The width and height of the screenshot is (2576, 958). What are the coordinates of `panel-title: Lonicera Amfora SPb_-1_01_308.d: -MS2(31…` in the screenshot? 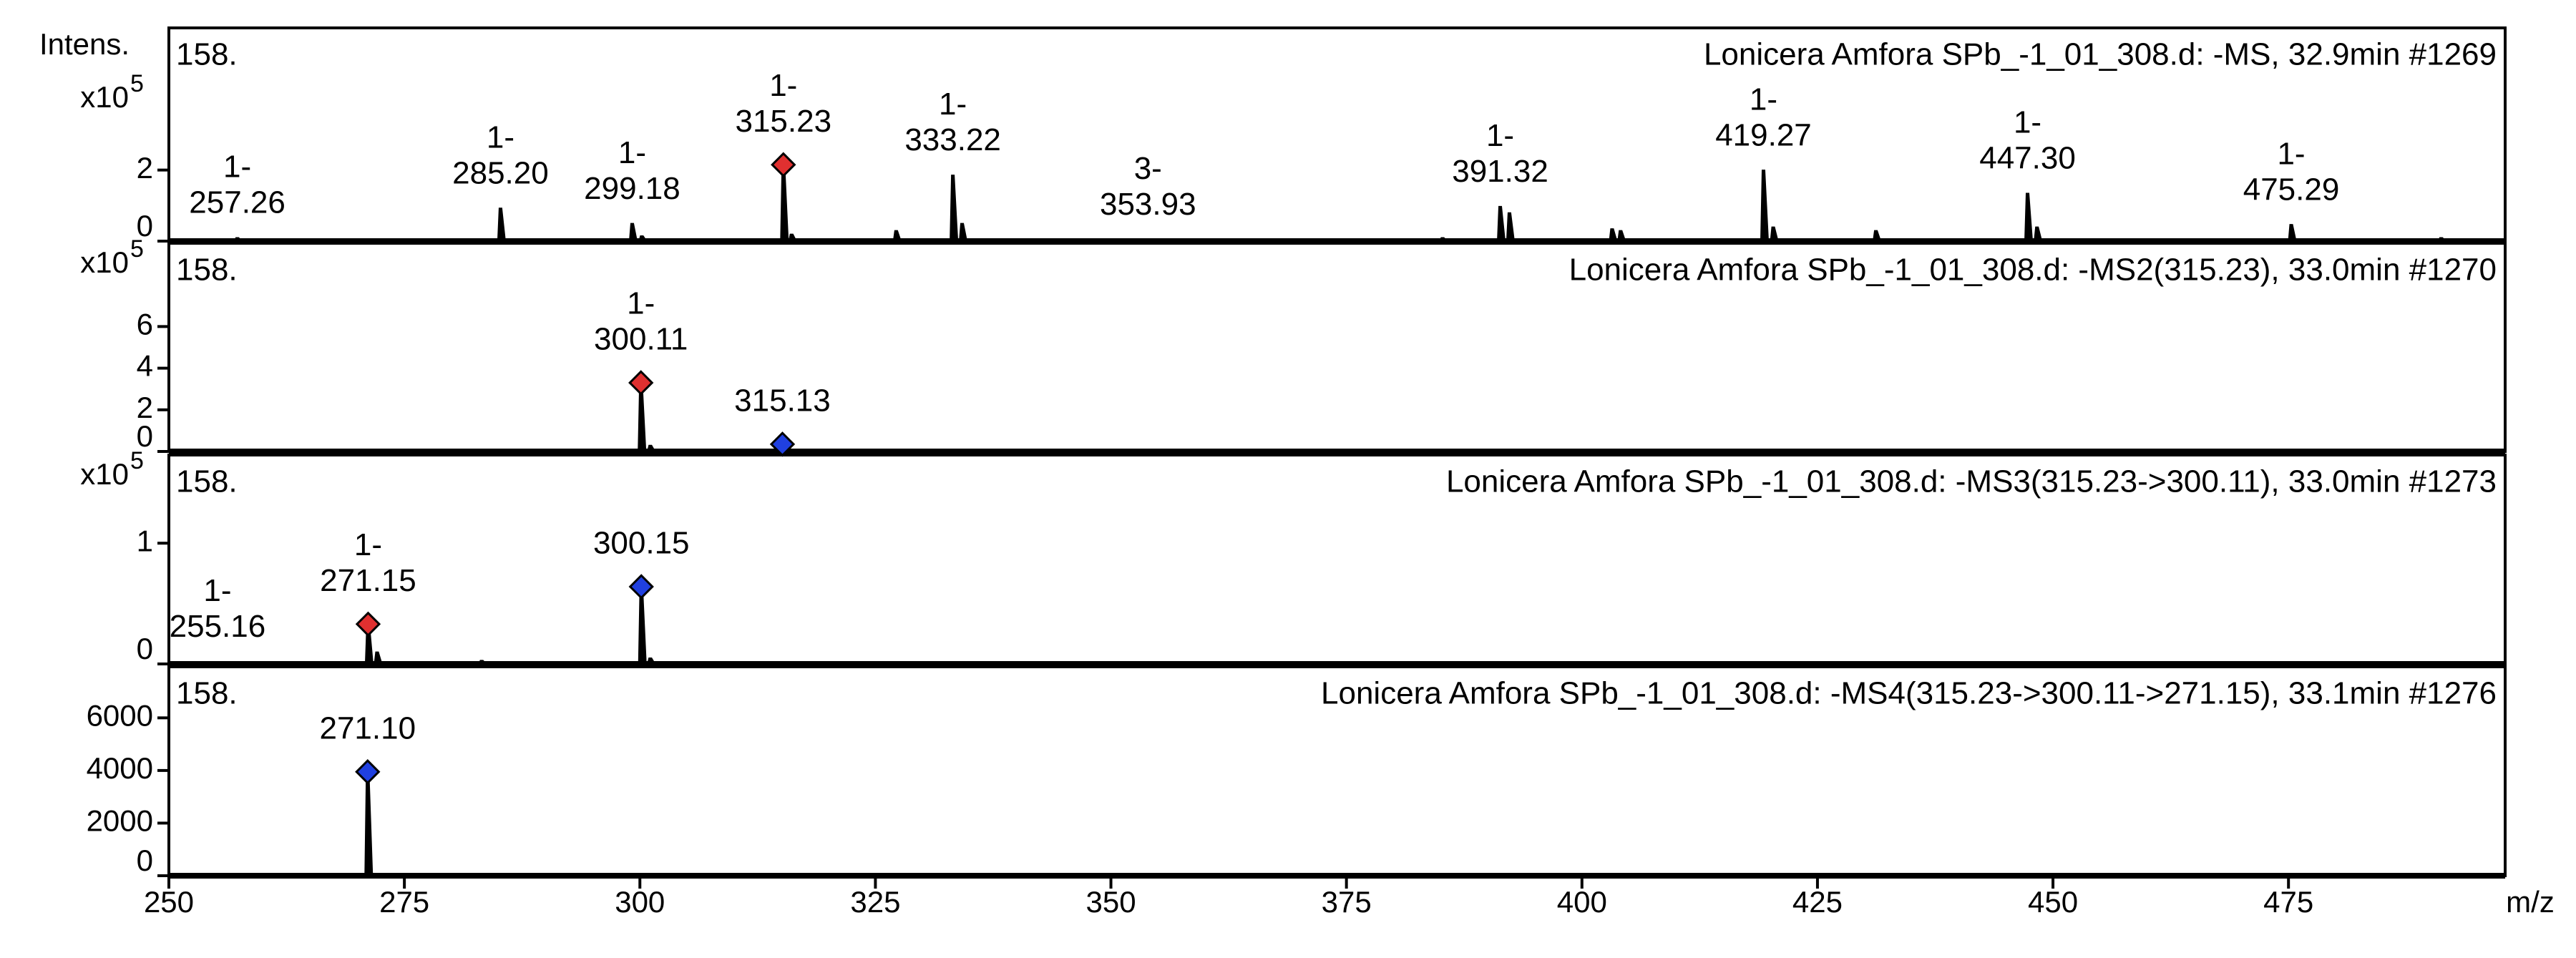 It's located at (2033, 270).